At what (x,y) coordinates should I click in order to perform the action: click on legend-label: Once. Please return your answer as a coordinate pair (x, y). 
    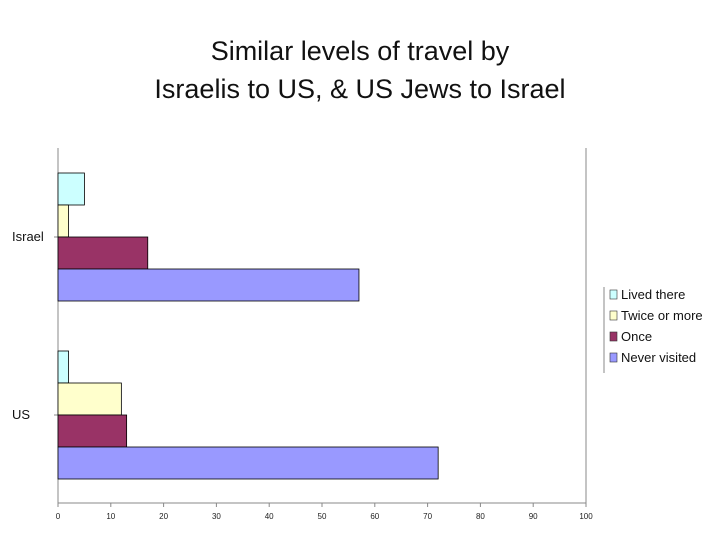
    Looking at the image, I should click on (636, 336).